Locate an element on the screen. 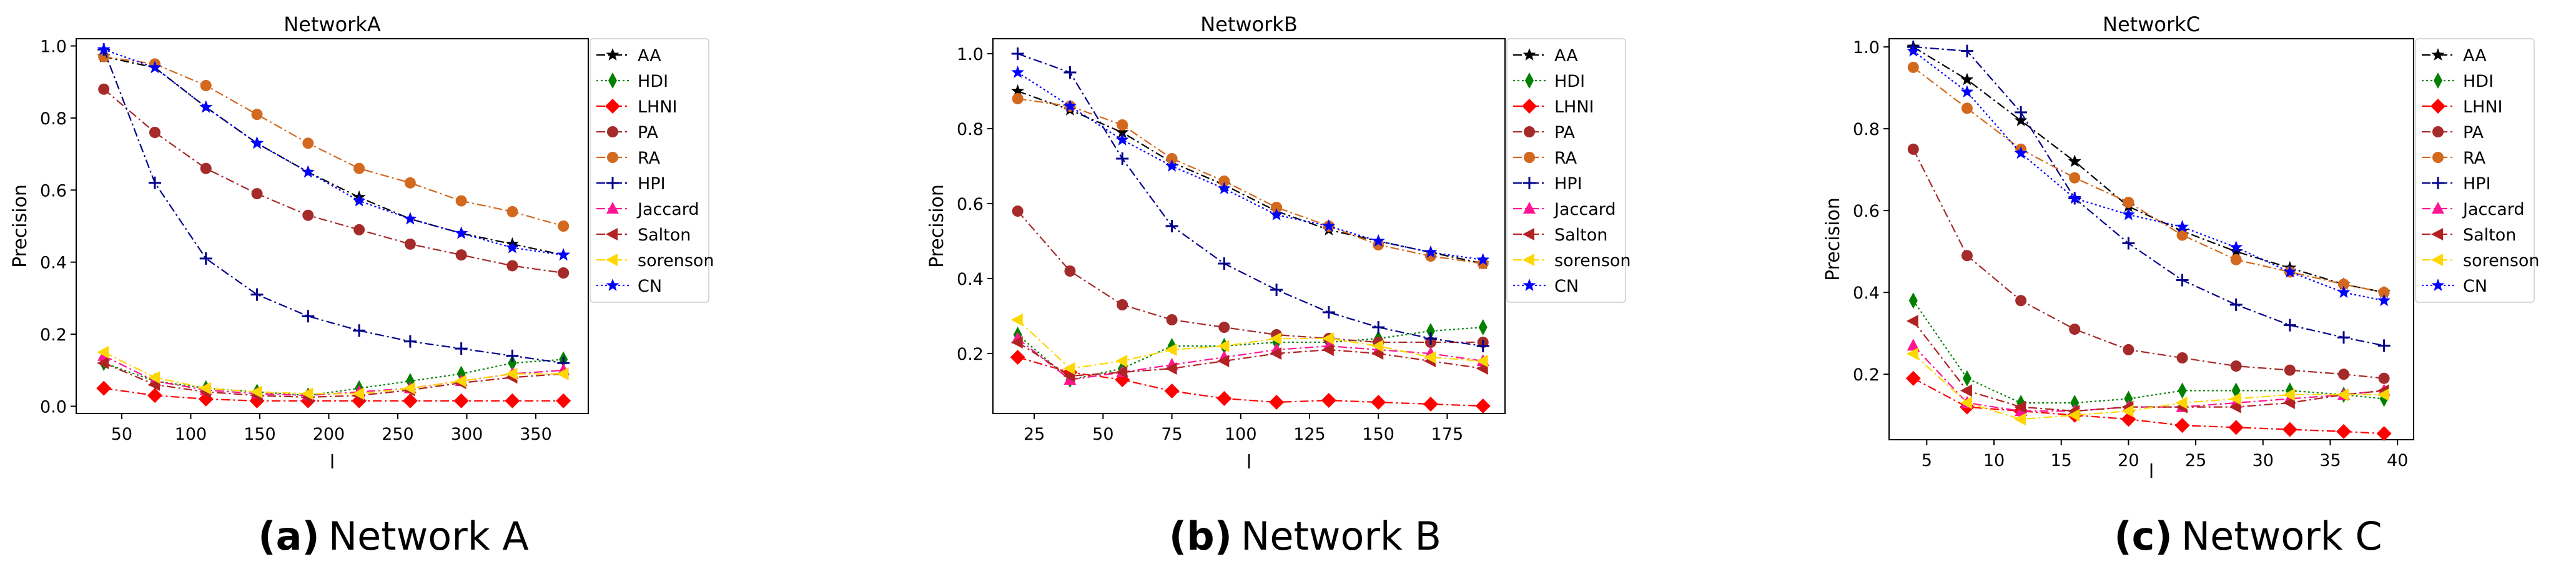 The image size is (2576, 574). y-tick-label: 0.8 is located at coordinates (54, 119).